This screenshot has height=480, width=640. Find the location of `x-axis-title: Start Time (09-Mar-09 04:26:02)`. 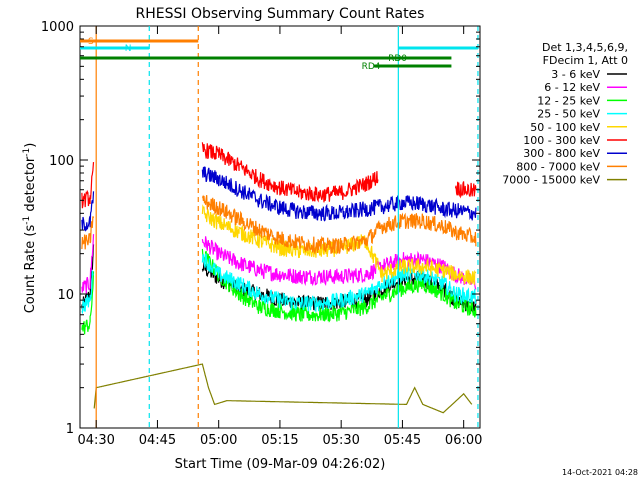

x-axis-title: Start Time (09-Mar-09 04:26:02) is located at coordinates (280, 464).